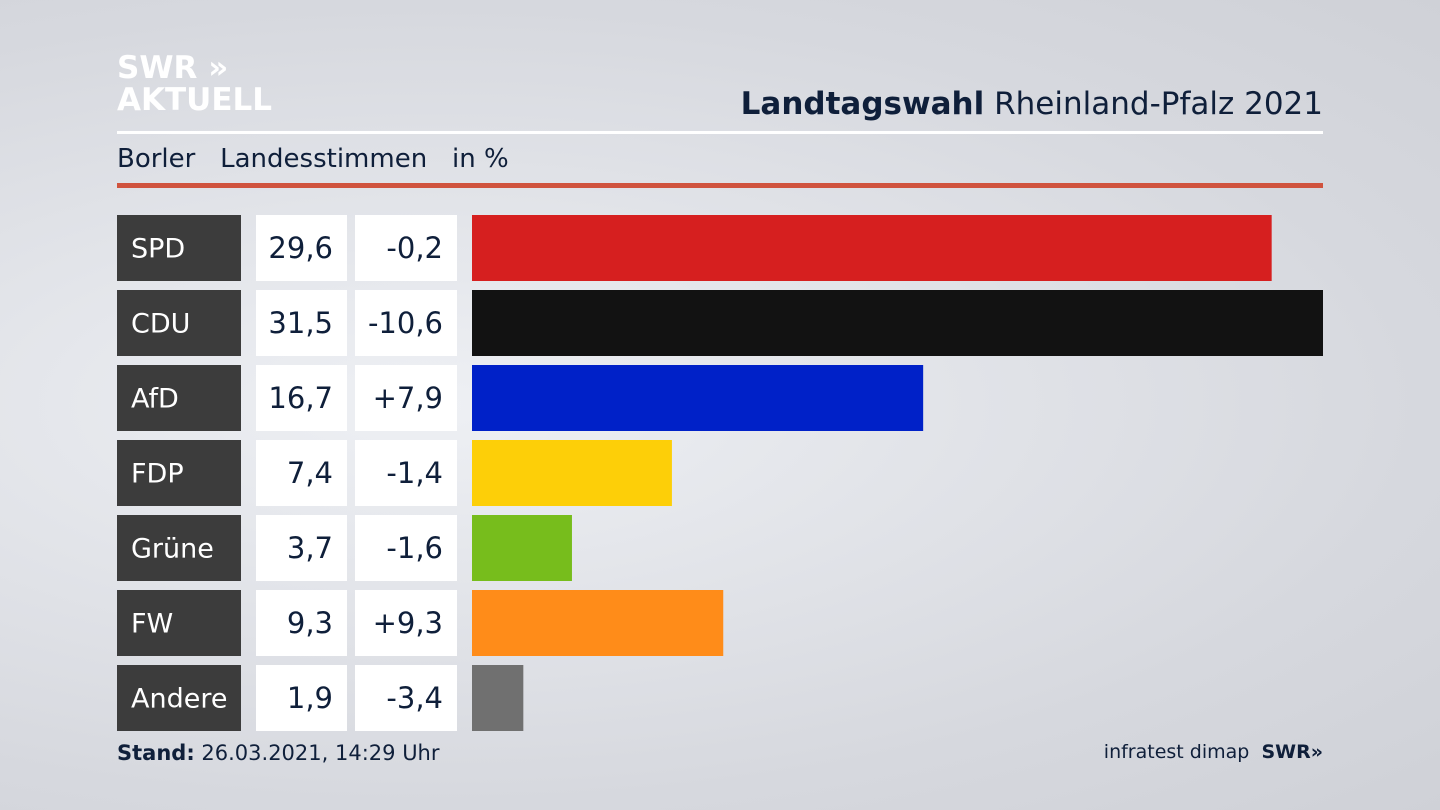 This screenshot has width=1440, height=810. Describe the element at coordinates (480, 159) in the screenshot. I see `subtitle-part: in %` at that location.